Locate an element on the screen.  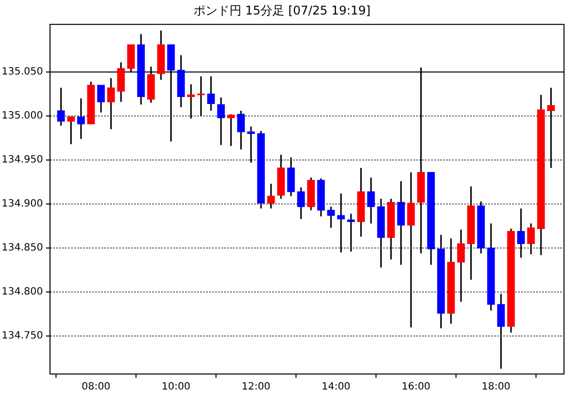
x-tick-label: 08:00 is located at coordinates (96, 387).